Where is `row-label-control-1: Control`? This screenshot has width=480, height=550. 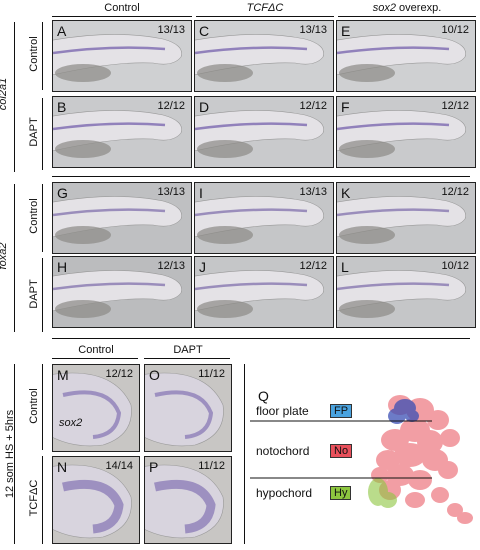
row-label-control-1: Control is located at coordinates (34, 54).